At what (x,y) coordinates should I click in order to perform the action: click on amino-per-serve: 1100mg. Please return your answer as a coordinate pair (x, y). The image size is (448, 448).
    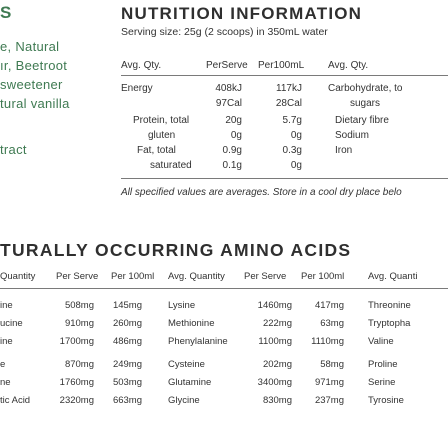
    Looking at the image, I should click on (275, 341).